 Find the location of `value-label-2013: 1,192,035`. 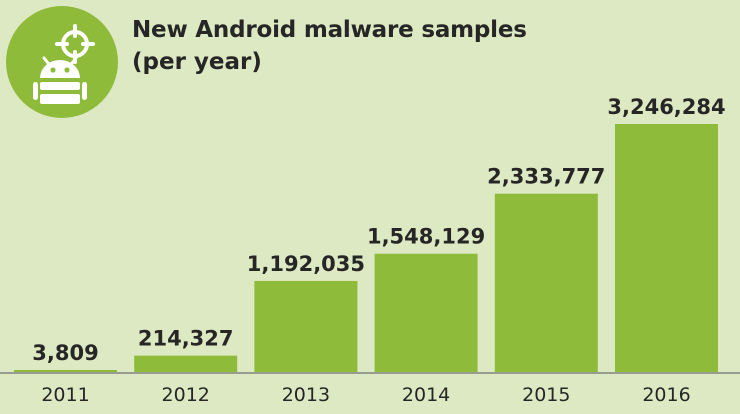

value-label-2013: 1,192,035 is located at coordinates (306, 264).